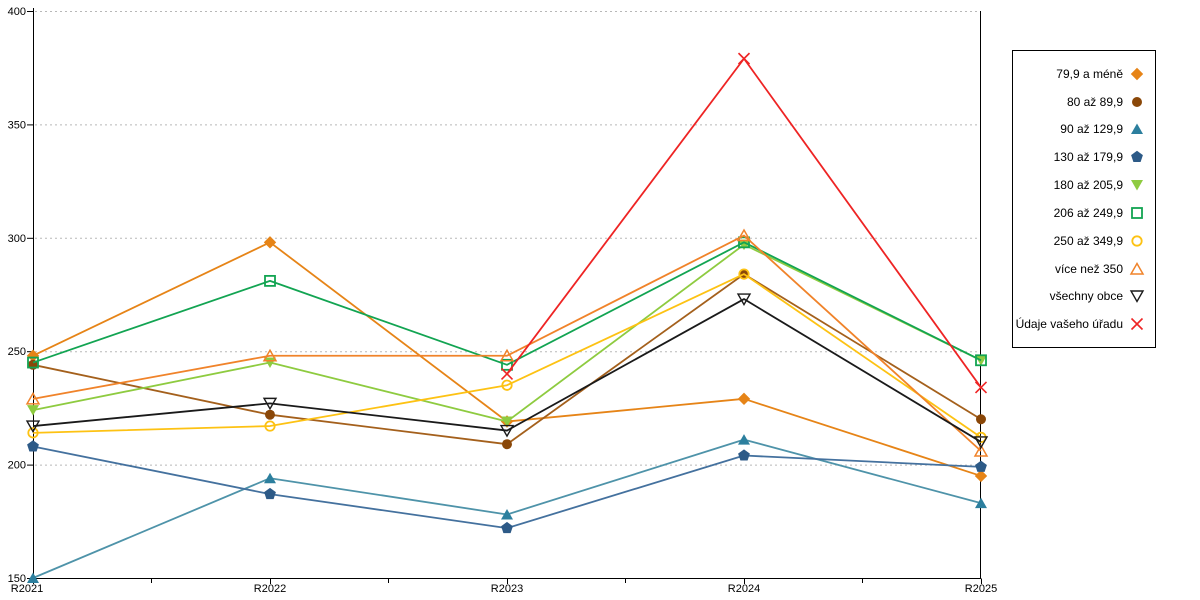 Image resolution: width=1200 pixels, height=600 pixels. What do you see at coordinates (17, 12) in the screenshot?
I see `y-tick-label: 400` at bounding box center [17, 12].